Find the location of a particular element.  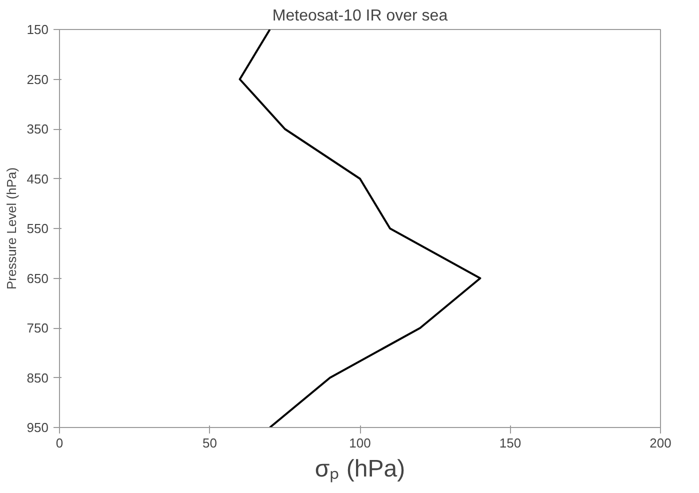

chart-title: Meteosat-10 IR over sea is located at coordinates (360, 16).